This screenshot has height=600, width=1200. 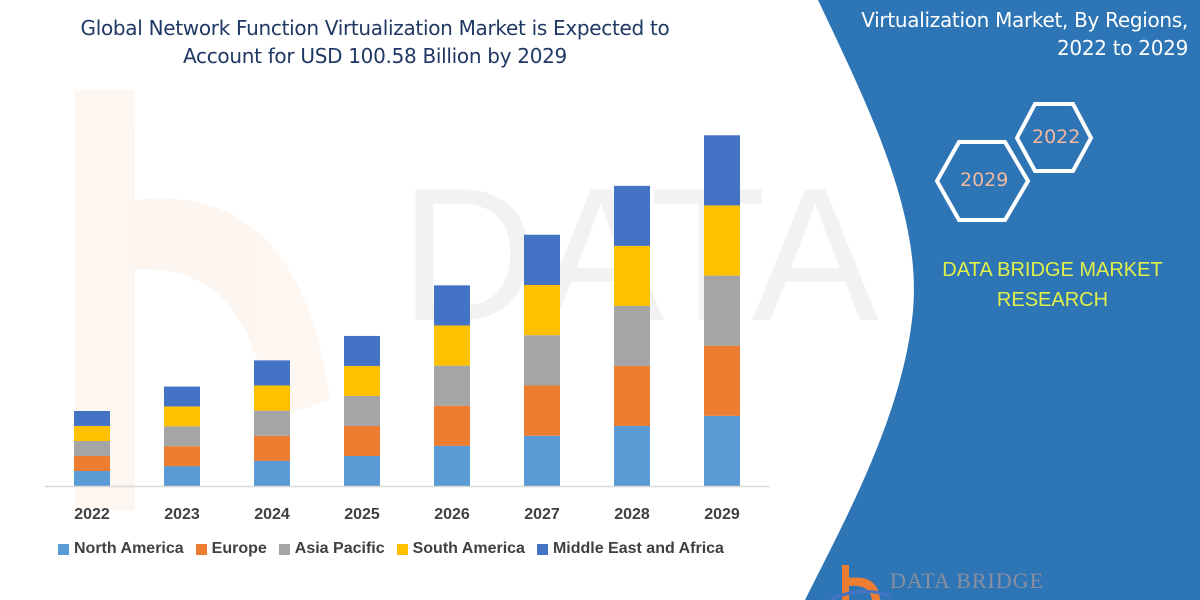 I want to click on hexagon-2022, so click(x=1054, y=137).